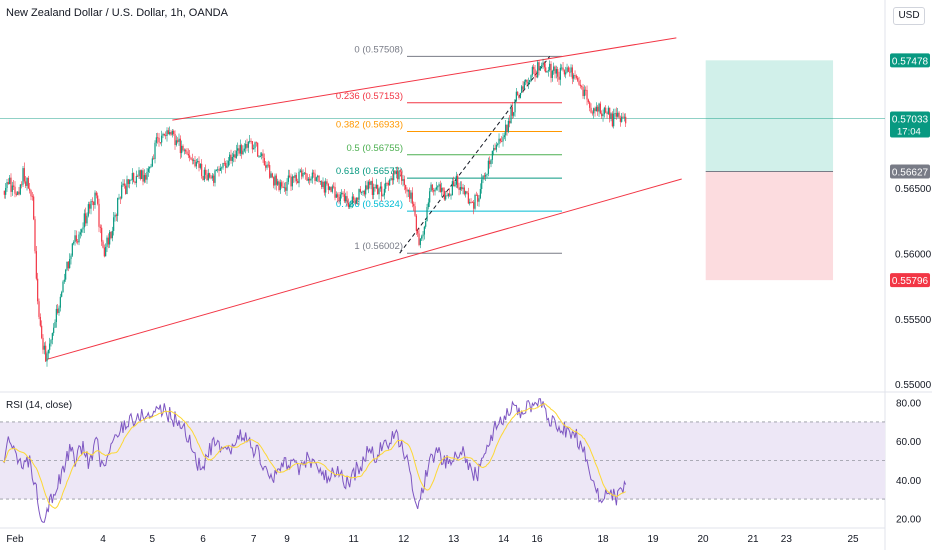 This screenshot has height=550, width=932. Describe the element at coordinates (537, 539) in the screenshot. I see `time-tick-label: 16` at that location.